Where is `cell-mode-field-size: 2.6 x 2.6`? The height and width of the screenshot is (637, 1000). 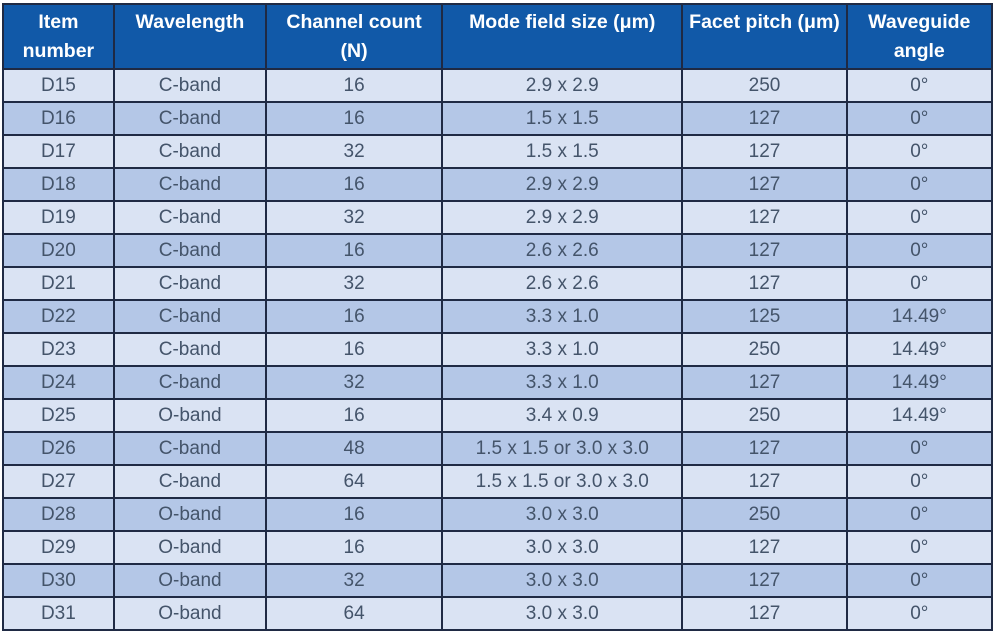
cell-mode-field-size: 2.6 x 2.6 is located at coordinates (562, 283).